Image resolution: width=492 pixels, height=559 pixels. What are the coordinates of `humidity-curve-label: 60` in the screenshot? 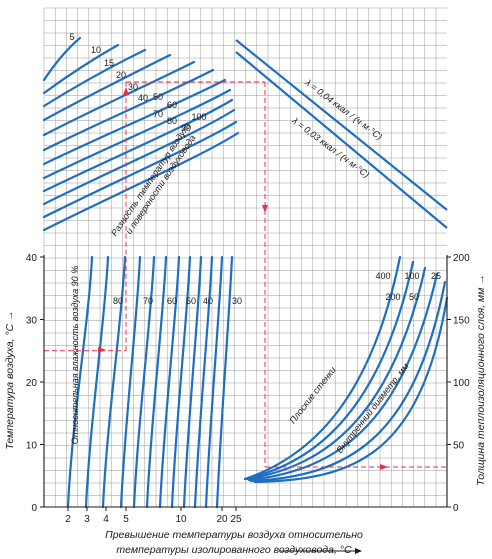 It's located at (172, 301).